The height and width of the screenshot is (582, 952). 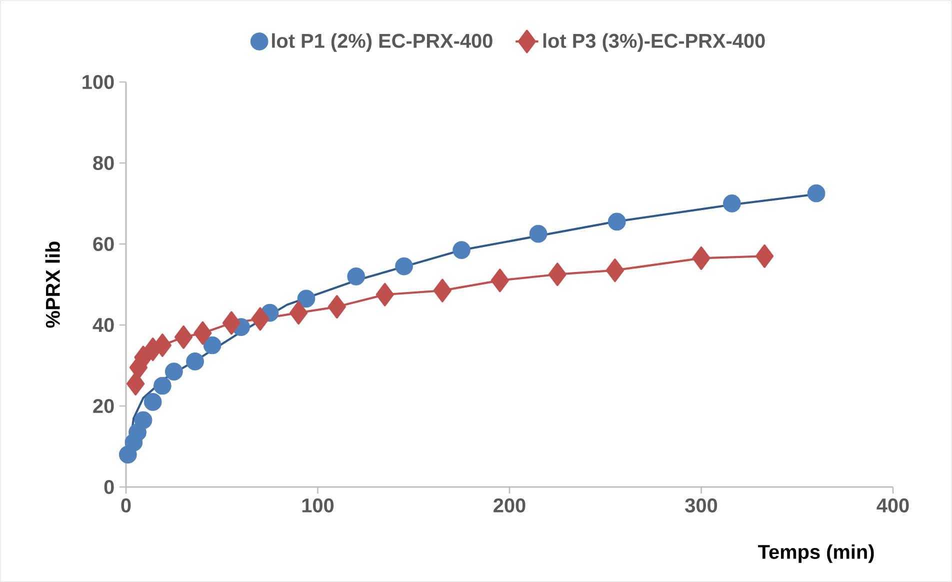 I want to click on y-tick-label: 20, so click(x=103, y=406).